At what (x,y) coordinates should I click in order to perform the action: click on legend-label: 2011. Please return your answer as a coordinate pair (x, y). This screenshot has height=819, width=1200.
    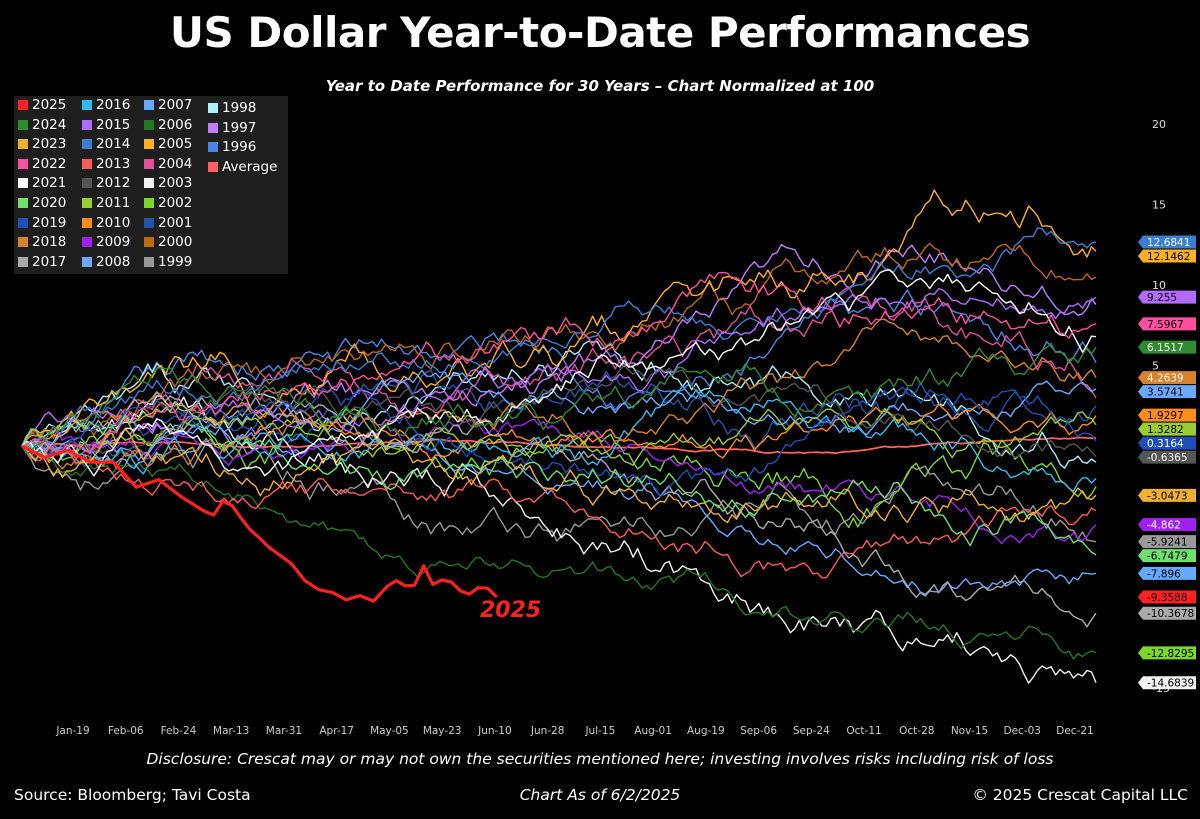
    Looking at the image, I should click on (113, 203).